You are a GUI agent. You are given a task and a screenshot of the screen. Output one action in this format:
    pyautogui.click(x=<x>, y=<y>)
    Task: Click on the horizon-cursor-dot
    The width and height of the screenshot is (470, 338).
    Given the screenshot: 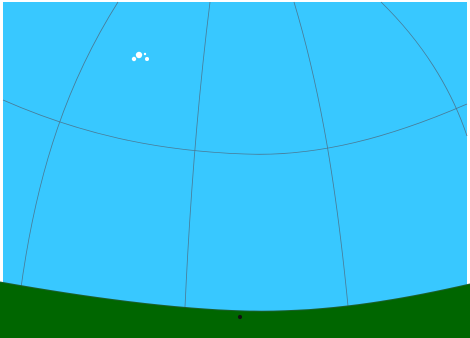 What is the action you would take?
    pyautogui.click(x=240, y=317)
    